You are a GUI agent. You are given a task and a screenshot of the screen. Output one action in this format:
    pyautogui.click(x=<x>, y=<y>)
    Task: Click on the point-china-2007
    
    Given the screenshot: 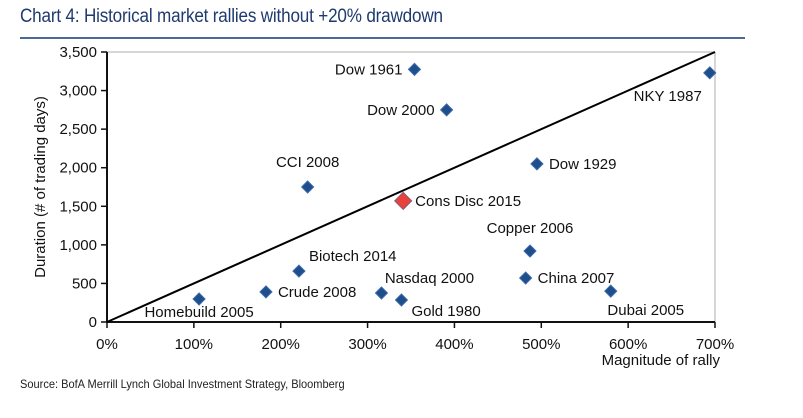 What is the action you would take?
    pyautogui.click(x=525, y=278)
    